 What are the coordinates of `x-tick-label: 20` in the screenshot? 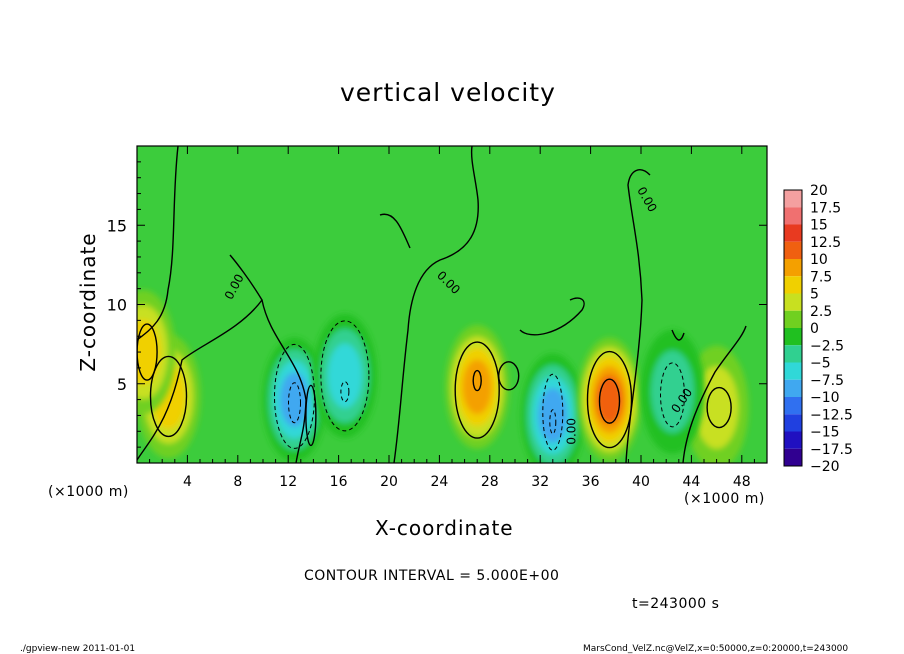 It's located at (389, 482).